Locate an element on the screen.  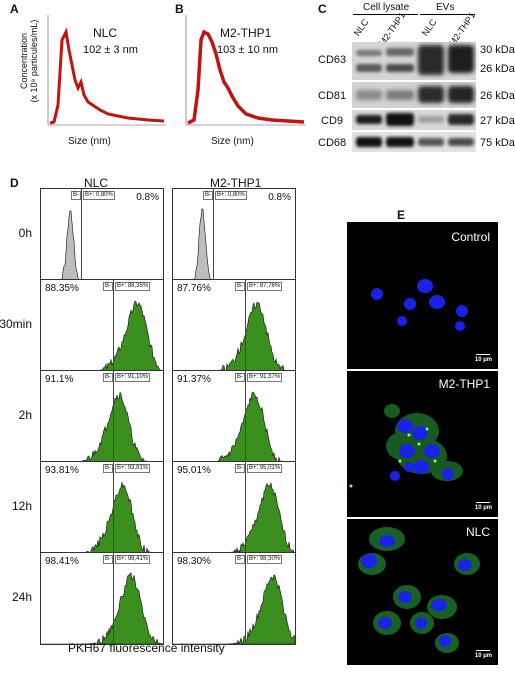
flow-histogram-nlc-24h: B- B+: 98,41% 98.41% is located at coordinates (102, 598).